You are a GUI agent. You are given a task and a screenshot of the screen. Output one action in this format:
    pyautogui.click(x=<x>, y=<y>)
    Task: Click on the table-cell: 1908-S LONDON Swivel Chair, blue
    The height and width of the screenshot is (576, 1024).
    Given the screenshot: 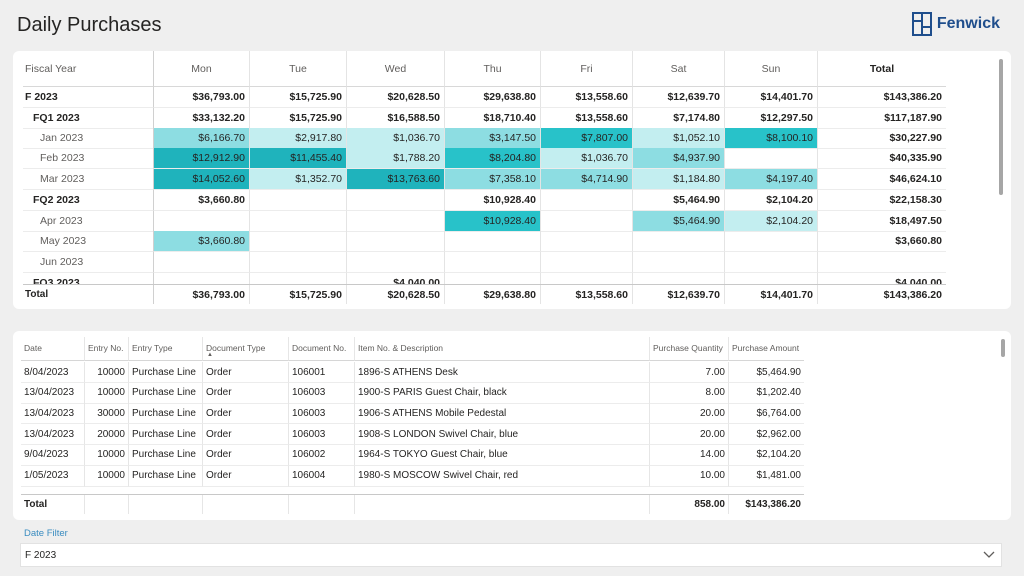 What is the action you would take?
    pyautogui.click(x=502, y=435)
    